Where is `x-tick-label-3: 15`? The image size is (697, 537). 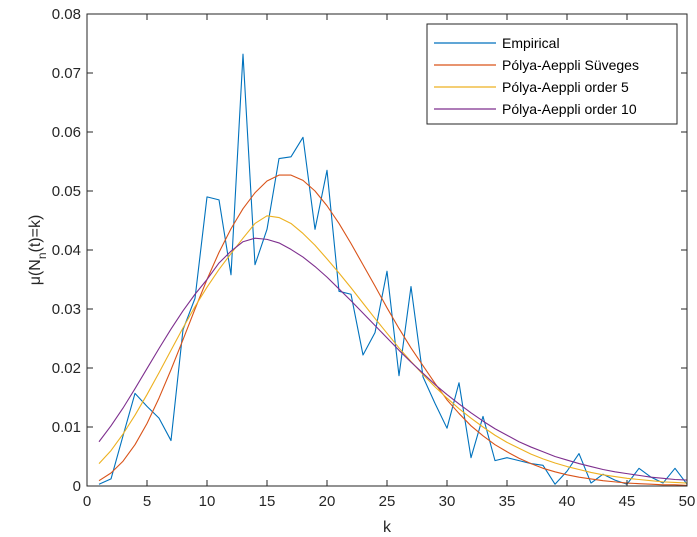
x-tick-label-3: 15 is located at coordinates (267, 501).